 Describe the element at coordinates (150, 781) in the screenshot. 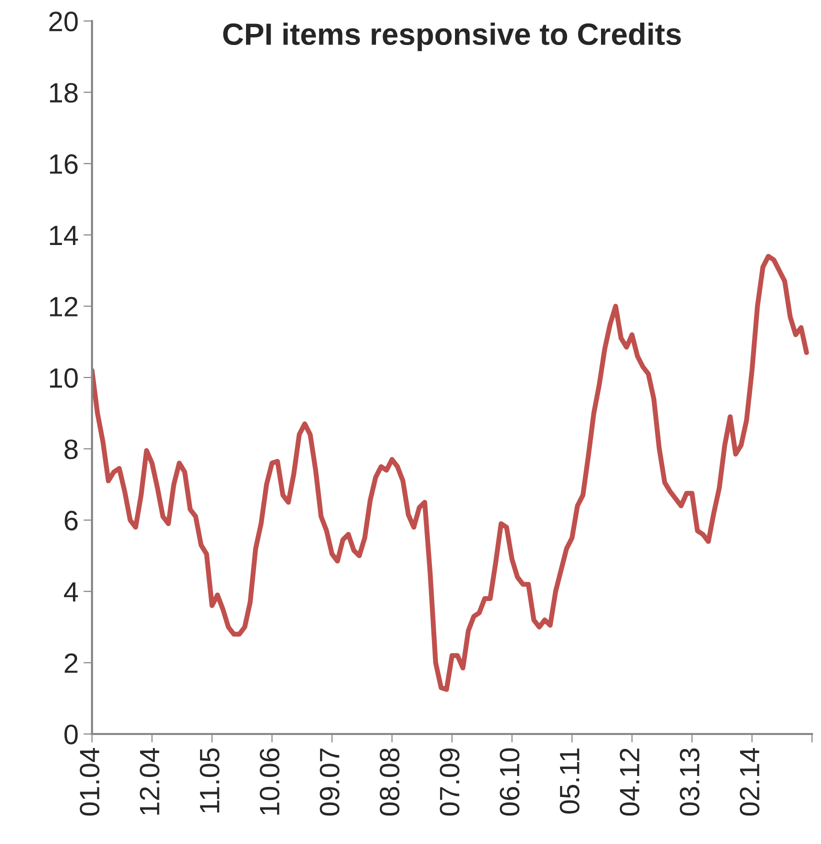

I see `x-tick-label: 12.04` at that location.